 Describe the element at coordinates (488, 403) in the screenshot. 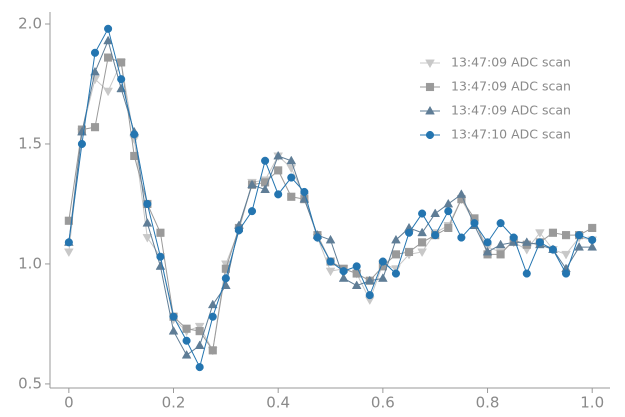

I see `x-tick-label: 0.8` at that location.